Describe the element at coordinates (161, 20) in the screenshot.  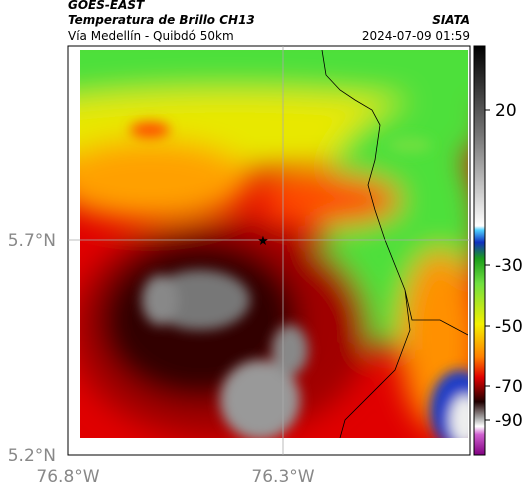
I see `title: Temperatura de Brillo CH13` at that location.